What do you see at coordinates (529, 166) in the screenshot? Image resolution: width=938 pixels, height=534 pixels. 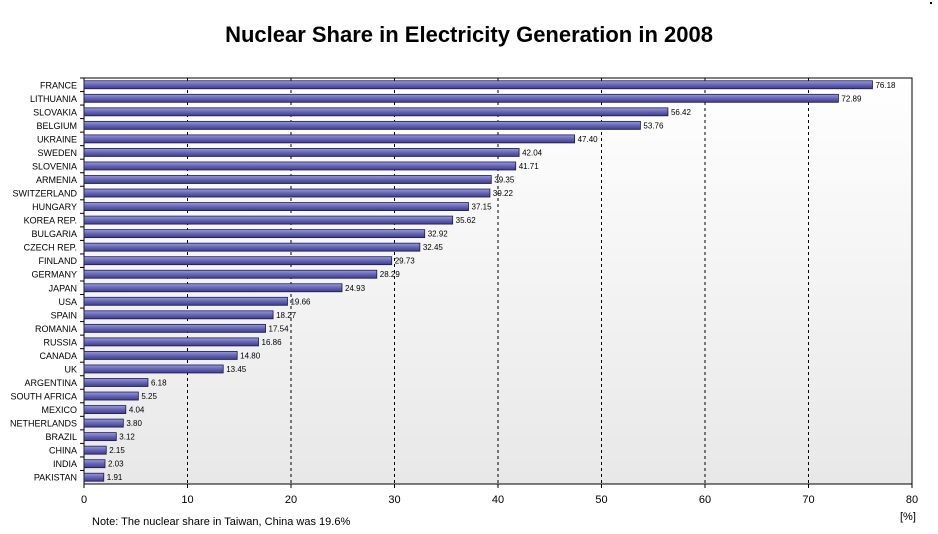 I see `data-label: 41.71` at bounding box center [529, 166].